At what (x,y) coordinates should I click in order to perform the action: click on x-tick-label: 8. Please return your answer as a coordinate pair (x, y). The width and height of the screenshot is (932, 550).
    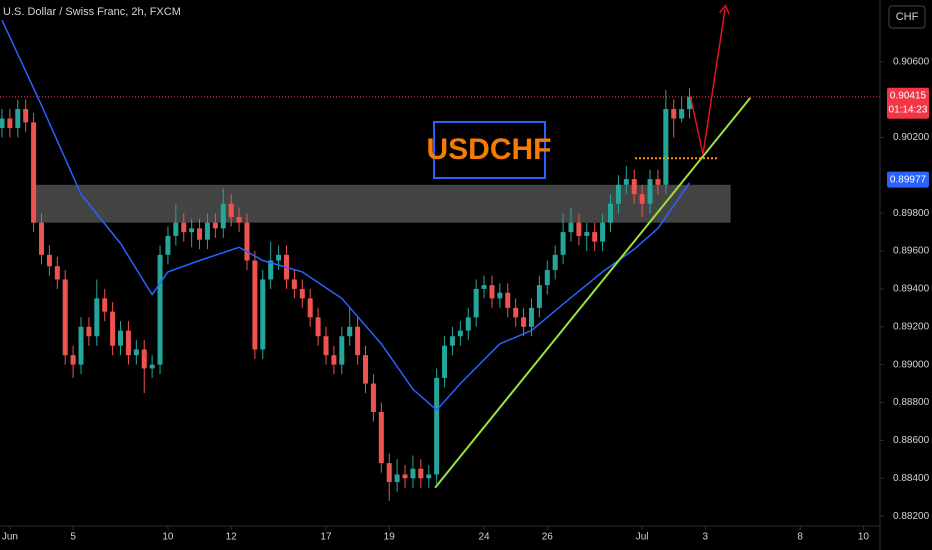
    Looking at the image, I should click on (800, 537).